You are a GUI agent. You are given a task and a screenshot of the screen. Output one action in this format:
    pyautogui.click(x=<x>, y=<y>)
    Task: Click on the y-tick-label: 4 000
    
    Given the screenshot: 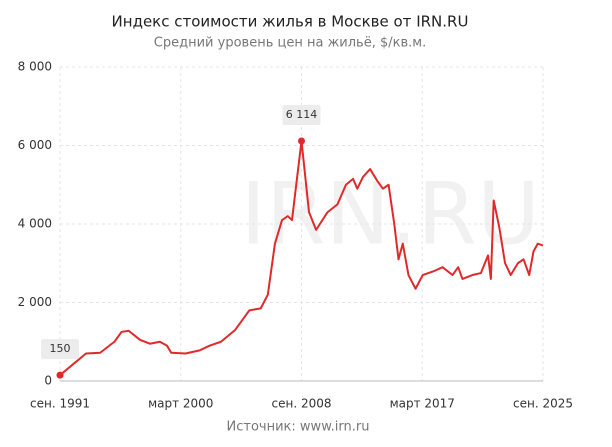 What is the action you would take?
    pyautogui.click(x=35, y=224)
    